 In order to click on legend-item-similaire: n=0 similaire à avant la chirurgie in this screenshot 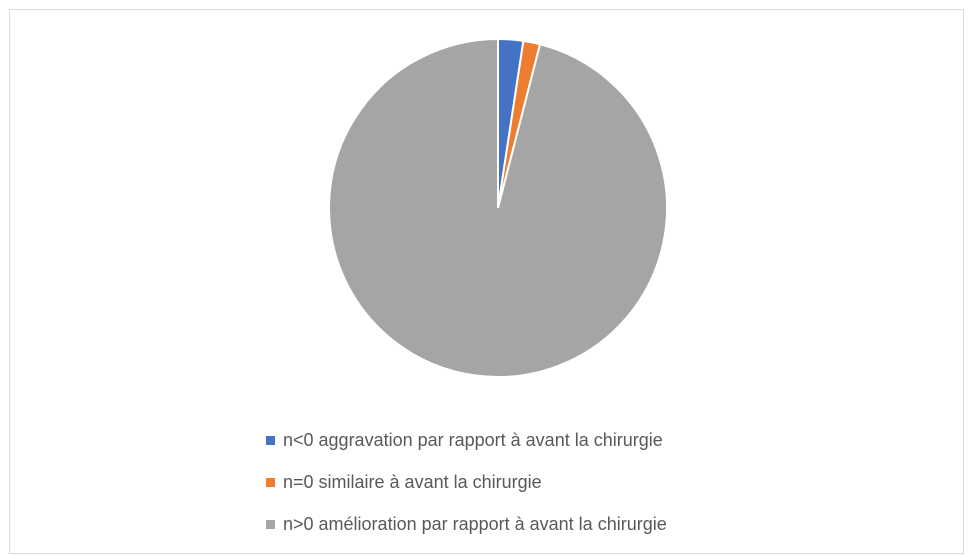, I will do `click(576, 482)`.